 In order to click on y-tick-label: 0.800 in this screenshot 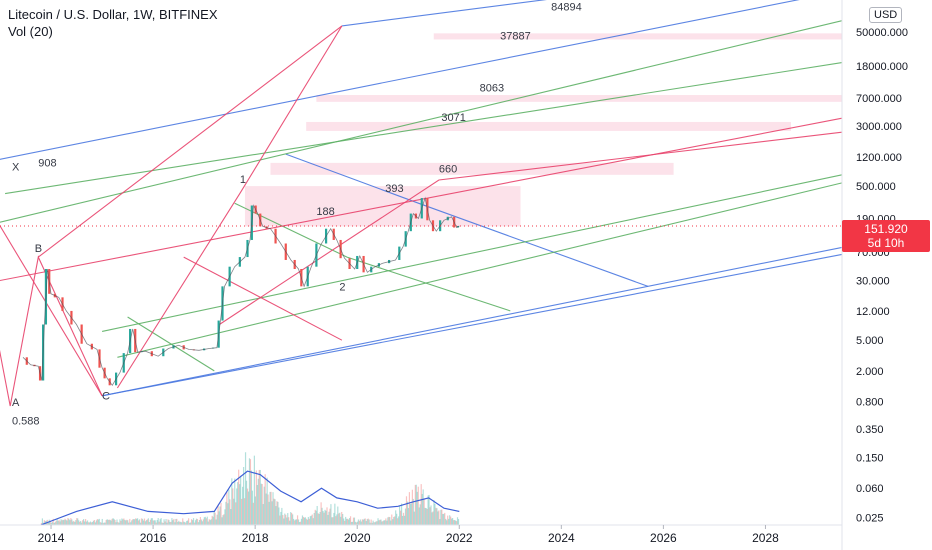, I will do `click(870, 403)`.